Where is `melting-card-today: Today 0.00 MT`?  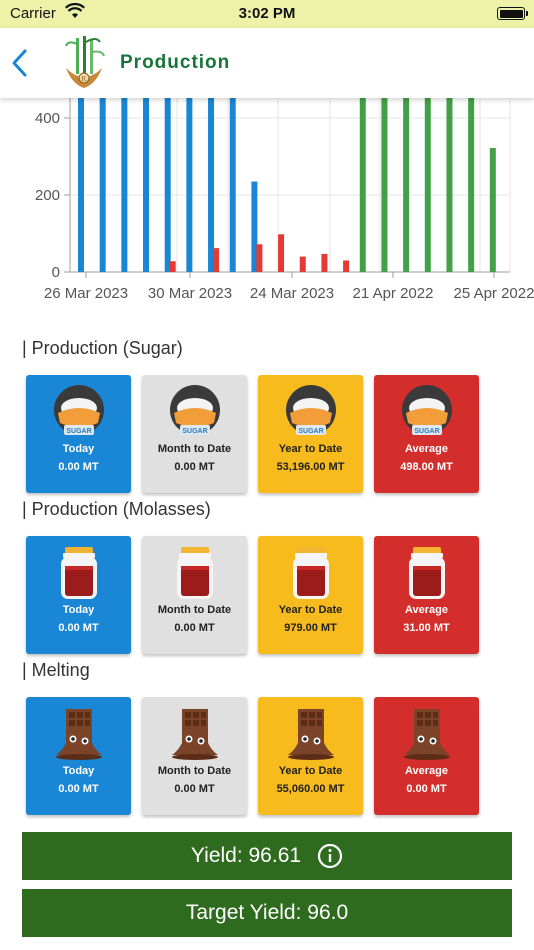
melting-card-today: Today 0.00 MT is located at coordinates (78, 756).